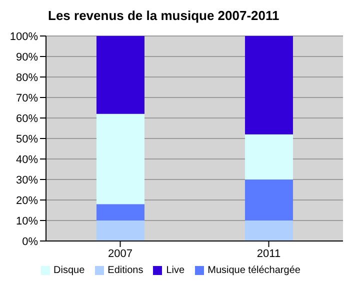 The image size is (355, 284). What do you see at coordinates (175, 270) in the screenshot?
I see `legend-label: Live` at bounding box center [175, 270].